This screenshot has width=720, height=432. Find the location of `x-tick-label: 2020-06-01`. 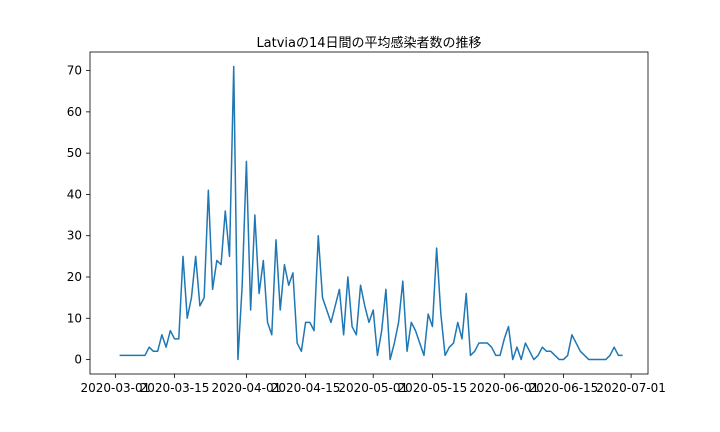

x-tick-label: 2020-06-01 is located at coordinates (504, 388).